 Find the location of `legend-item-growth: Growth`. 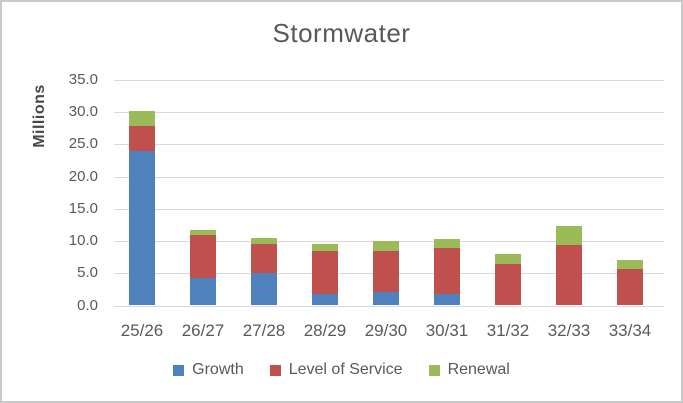

legend-item-growth: Growth is located at coordinates (208, 370).